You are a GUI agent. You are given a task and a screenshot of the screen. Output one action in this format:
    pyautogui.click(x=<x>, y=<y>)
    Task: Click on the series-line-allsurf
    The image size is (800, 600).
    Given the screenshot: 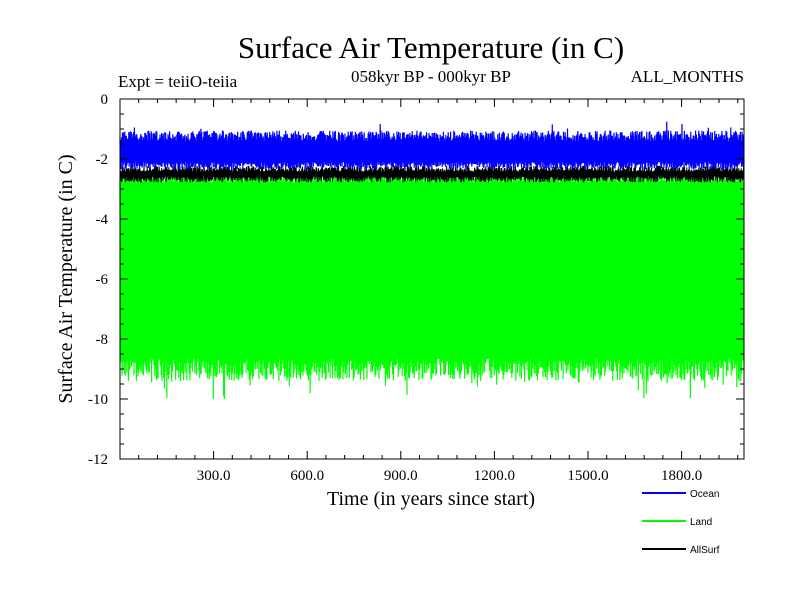 What is the action you would take?
    pyautogui.click(x=432, y=174)
    